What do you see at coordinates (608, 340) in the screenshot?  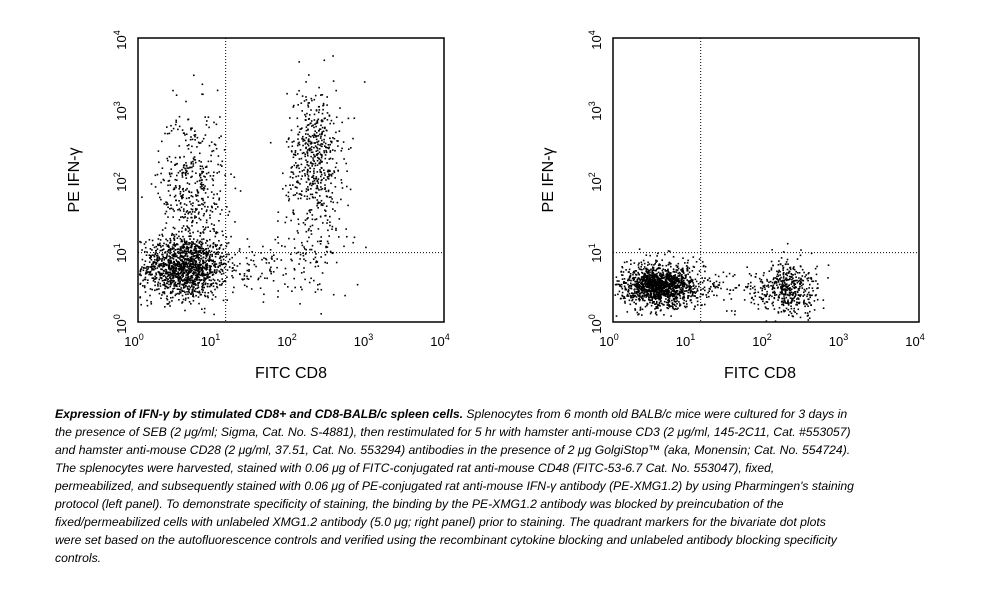 I see `right-x-tick-label: 100` at bounding box center [608, 340].